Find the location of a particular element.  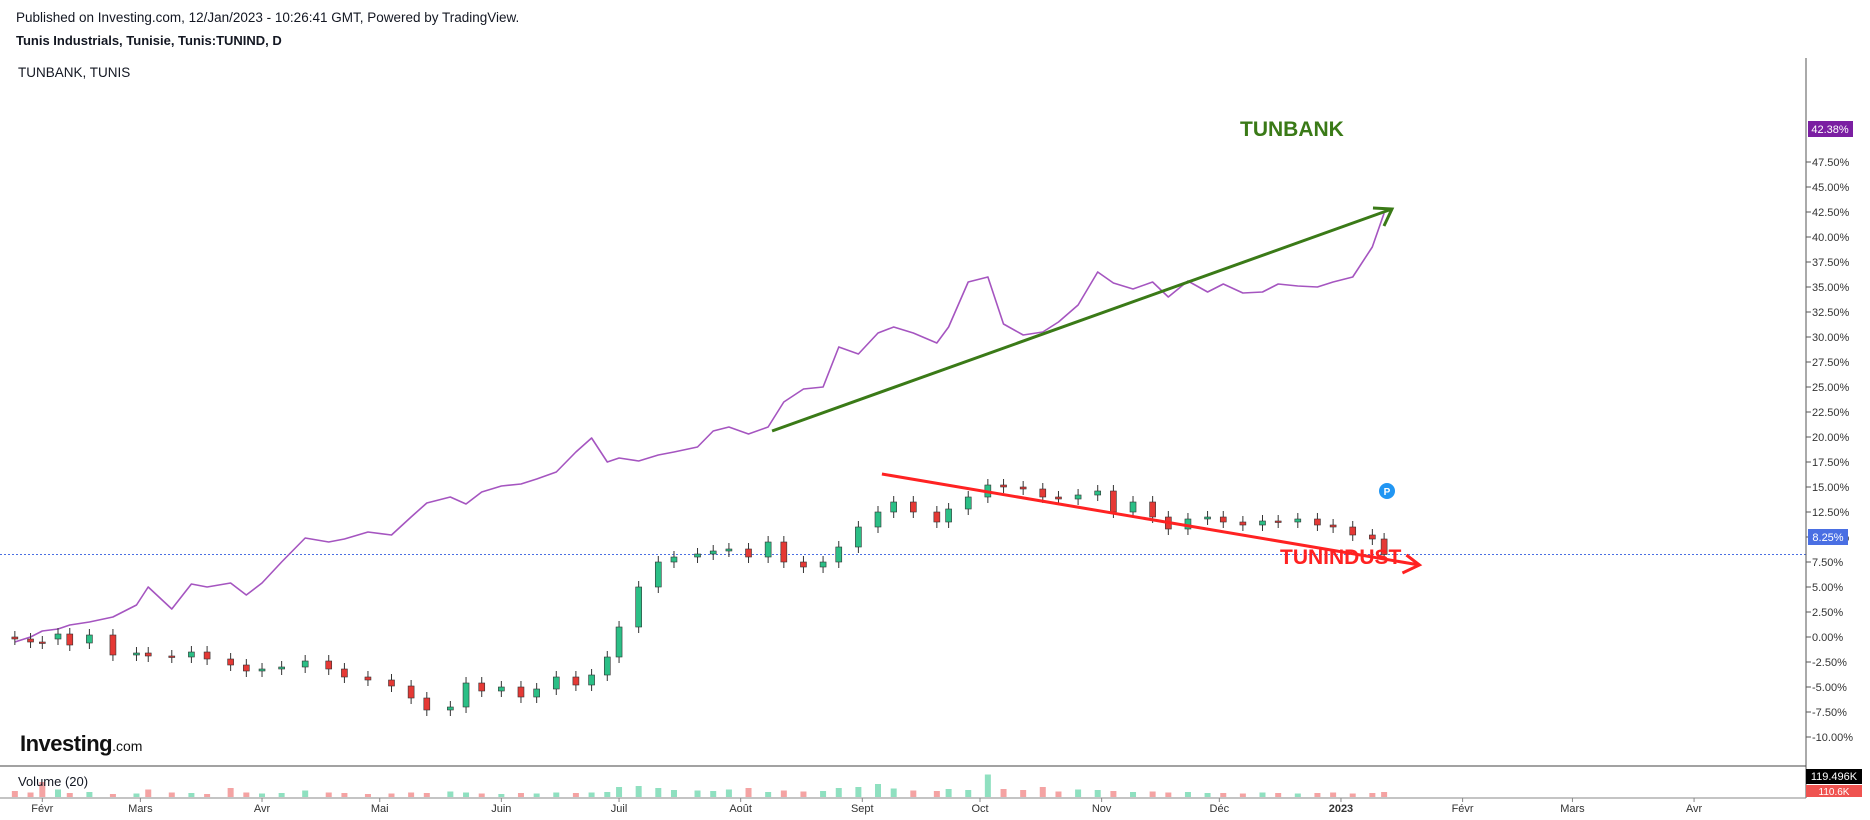

x-tick-label: Mars is located at coordinates (1572, 809).